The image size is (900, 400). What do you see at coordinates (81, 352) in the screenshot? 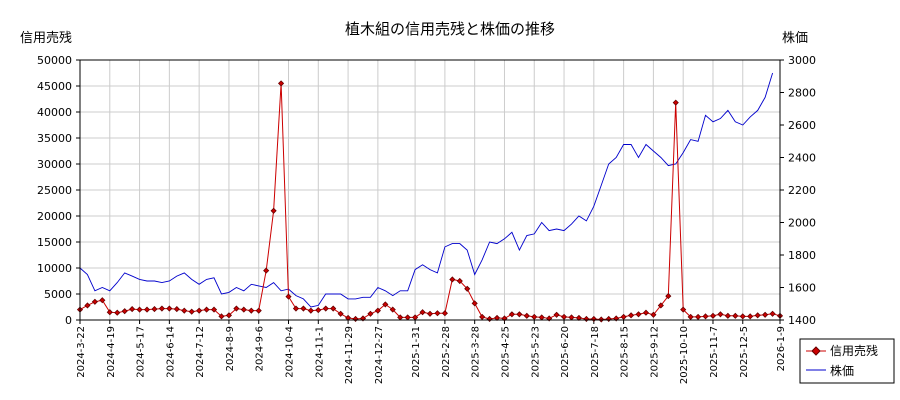
I see `x-tick-label: 2024-3-22` at bounding box center [81, 352].